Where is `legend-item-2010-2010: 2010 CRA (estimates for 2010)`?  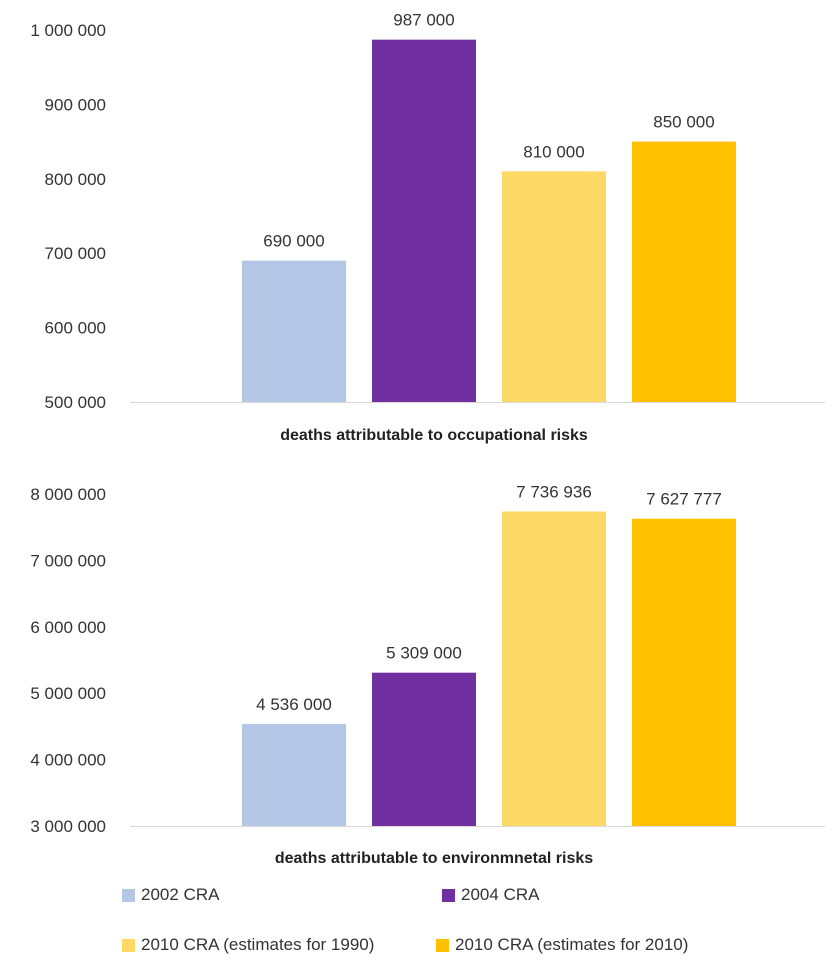 legend-item-2010-2010: 2010 CRA (estimates for 2010) is located at coordinates (562, 945).